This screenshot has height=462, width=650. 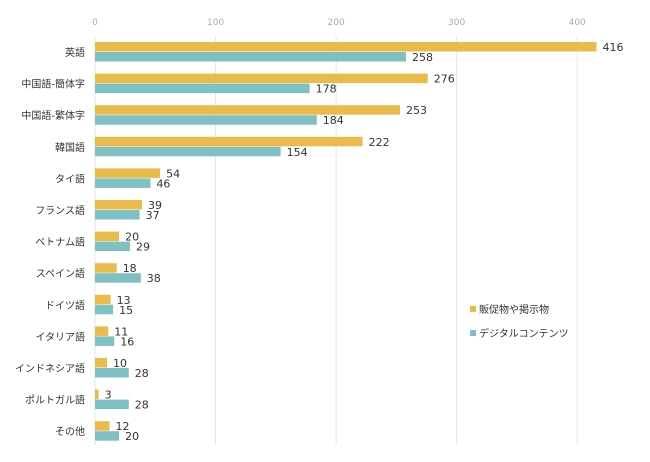 I want to click on category-label: ベトナム語, so click(x=60, y=242).